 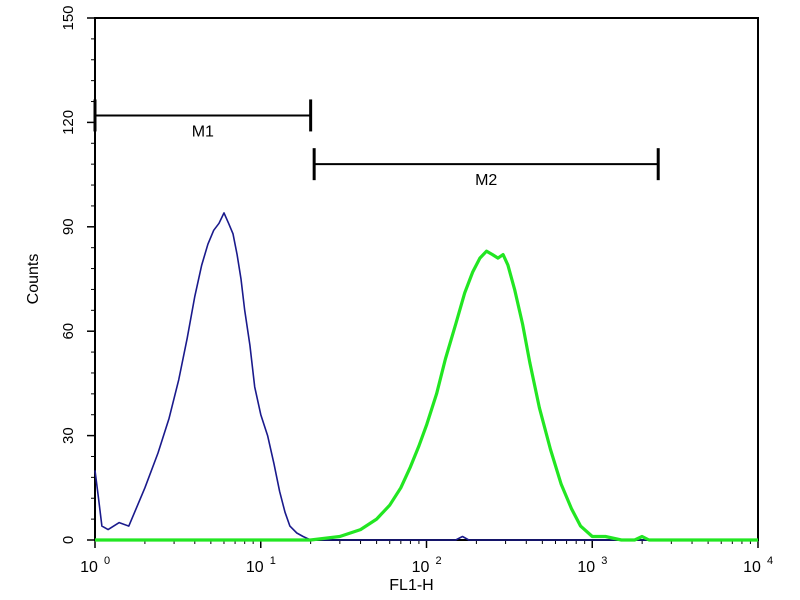 What do you see at coordinates (107, 561) in the screenshot?
I see `x-tick-exponent: 0` at bounding box center [107, 561].